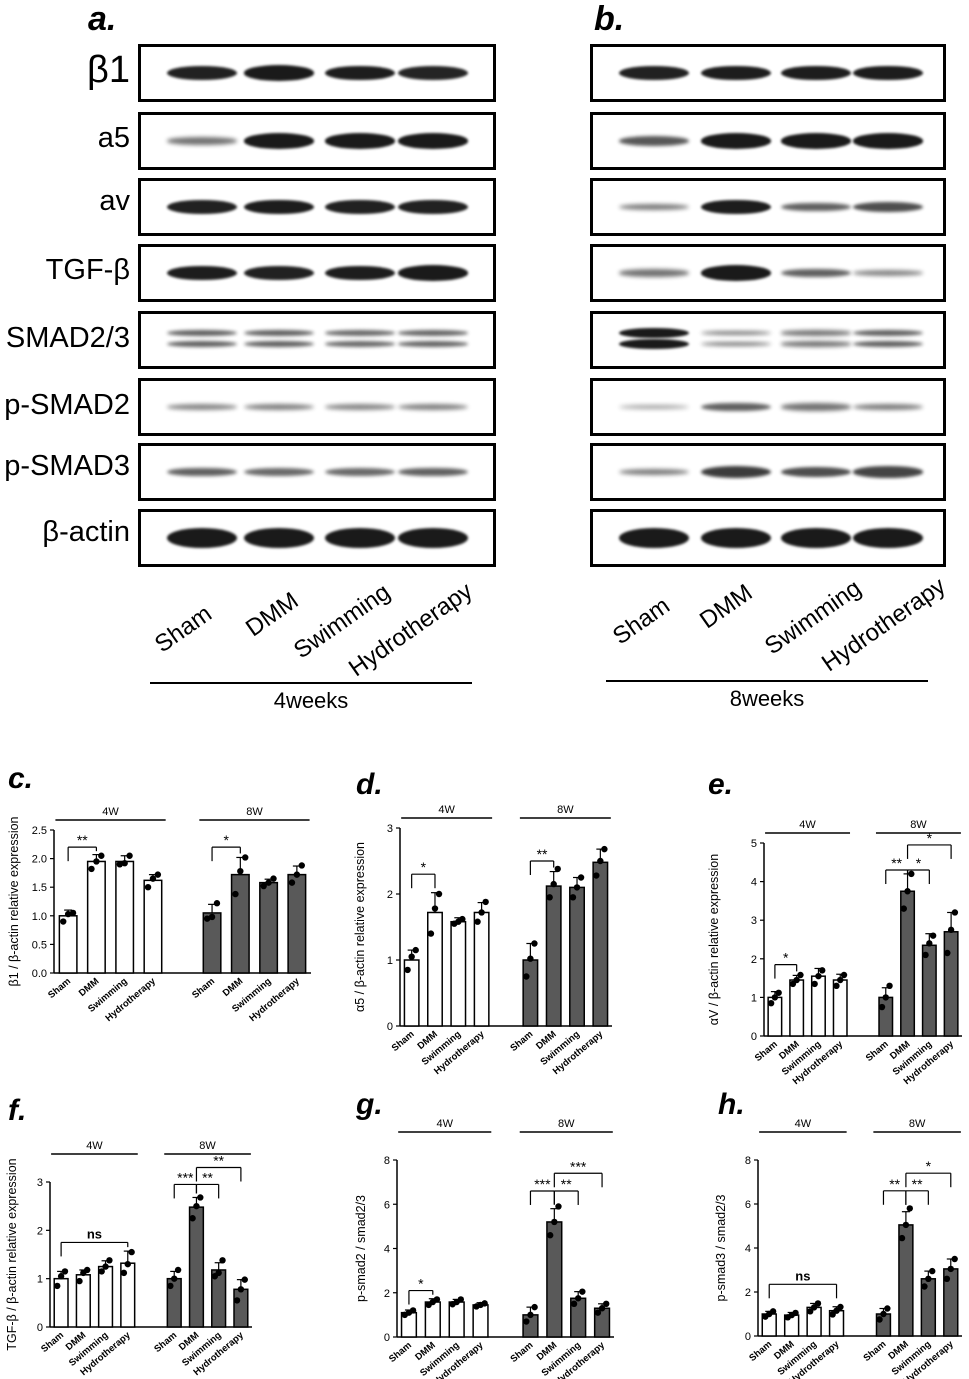  What do you see at coordinates (20, 778) in the screenshot?
I see `panel-label: c.` at bounding box center [20, 778].